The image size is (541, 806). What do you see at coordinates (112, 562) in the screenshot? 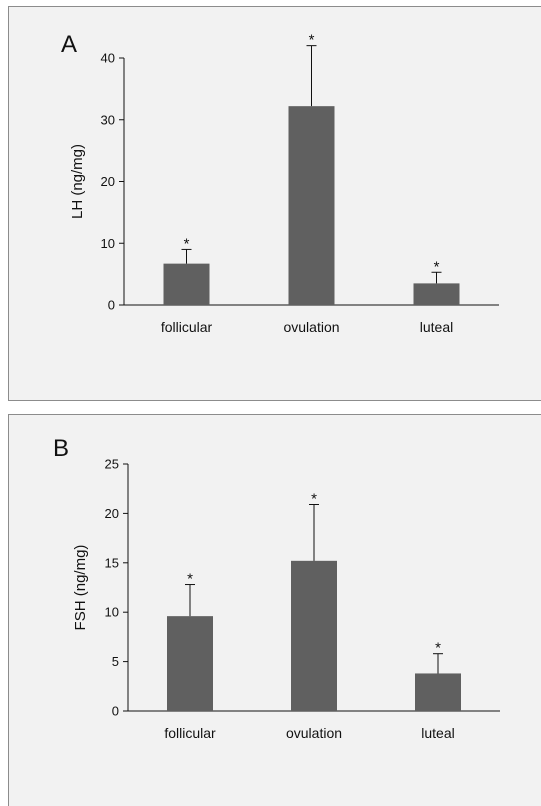
I see `y-tick-label: 15` at bounding box center [112, 562].